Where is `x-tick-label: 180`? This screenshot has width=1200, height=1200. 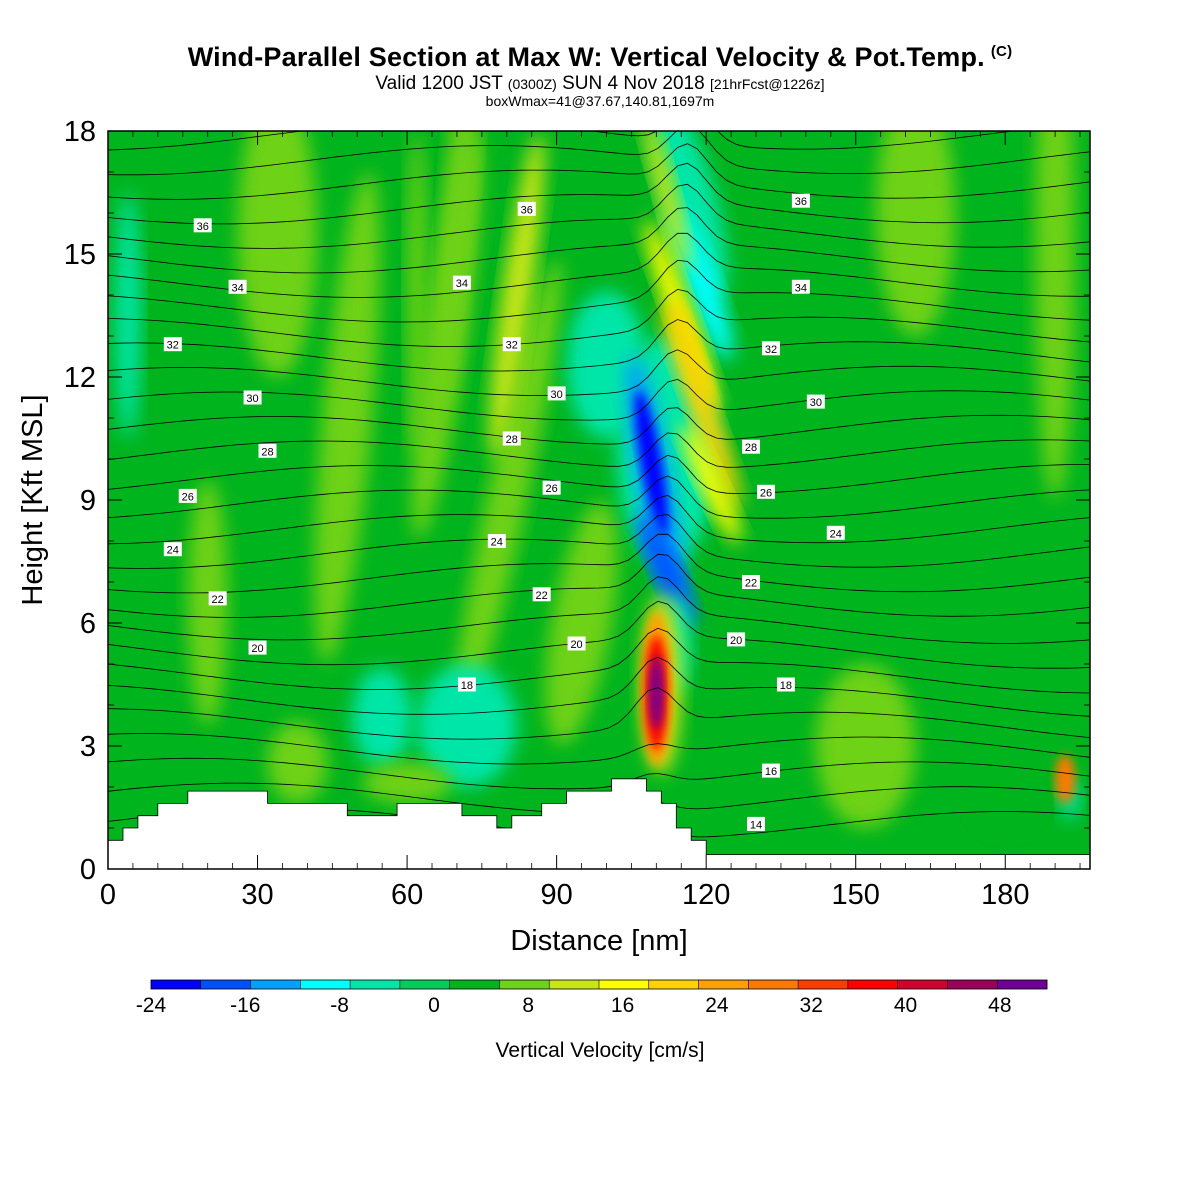 x-tick-label: 180 is located at coordinates (1005, 895).